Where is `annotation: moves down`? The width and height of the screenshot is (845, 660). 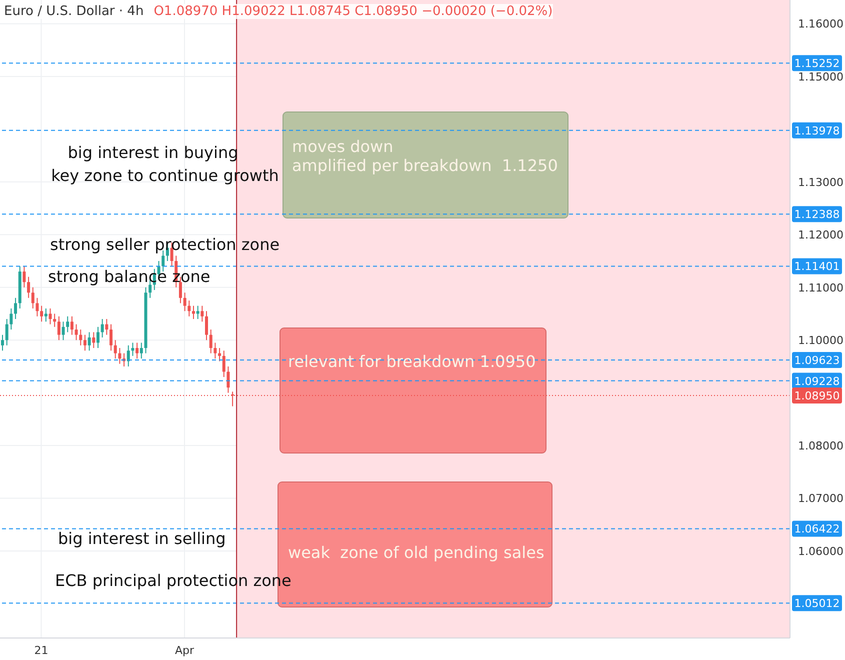
annotation: moves down is located at coordinates (343, 147).